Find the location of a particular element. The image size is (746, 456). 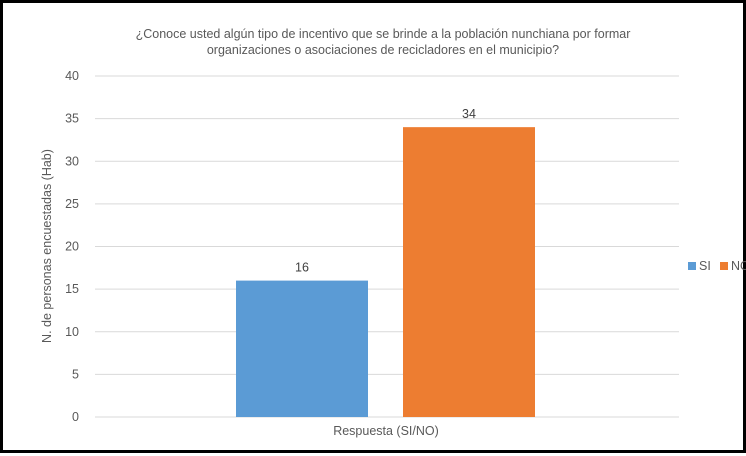

y-tick-label: 35 is located at coordinates (72, 119).